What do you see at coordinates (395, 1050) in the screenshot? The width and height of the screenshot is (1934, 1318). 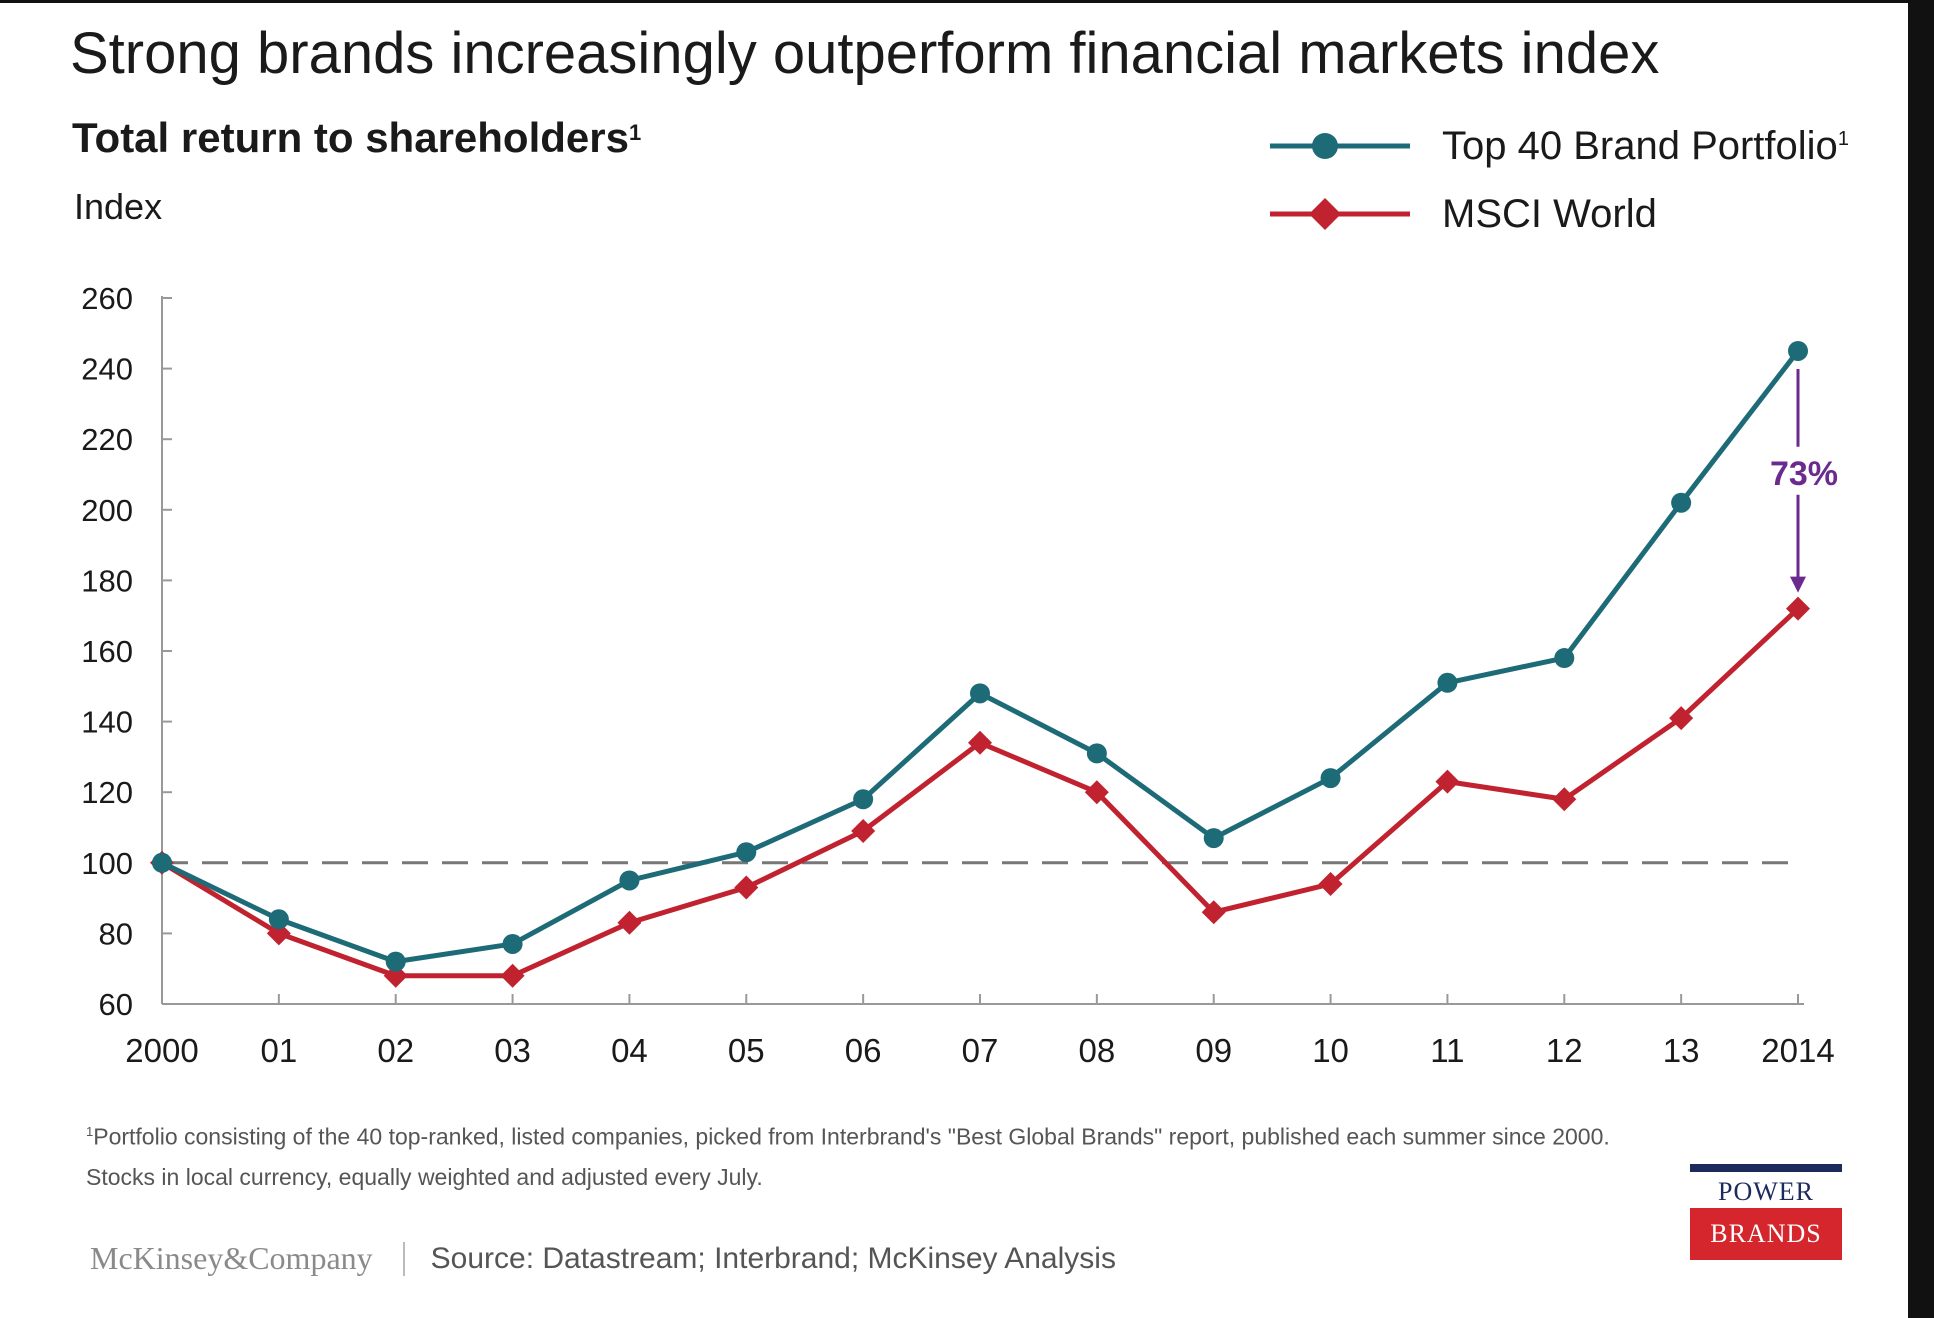 I see `x-tick-label: 02` at bounding box center [395, 1050].